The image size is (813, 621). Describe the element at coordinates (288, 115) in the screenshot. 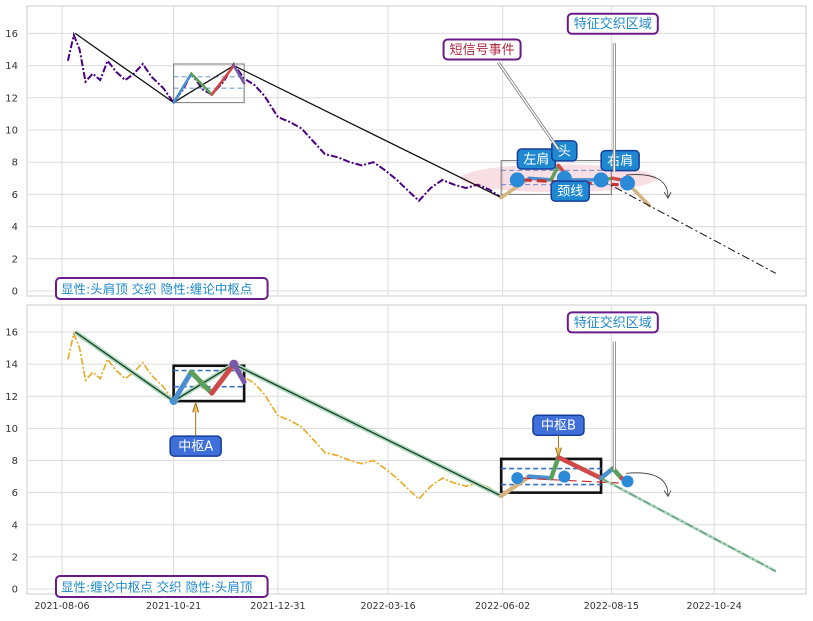

I see `trend-line` at that location.